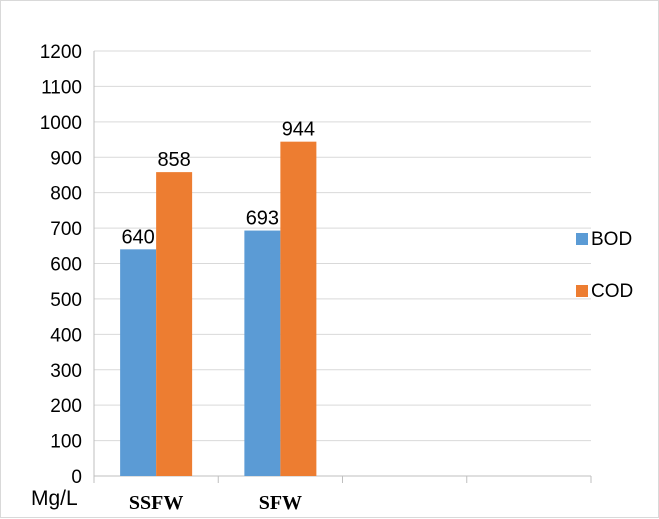  What do you see at coordinates (61, 123) in the screenshot?
I see `y-tick-label: 1000` at bounding box center [61, 123].